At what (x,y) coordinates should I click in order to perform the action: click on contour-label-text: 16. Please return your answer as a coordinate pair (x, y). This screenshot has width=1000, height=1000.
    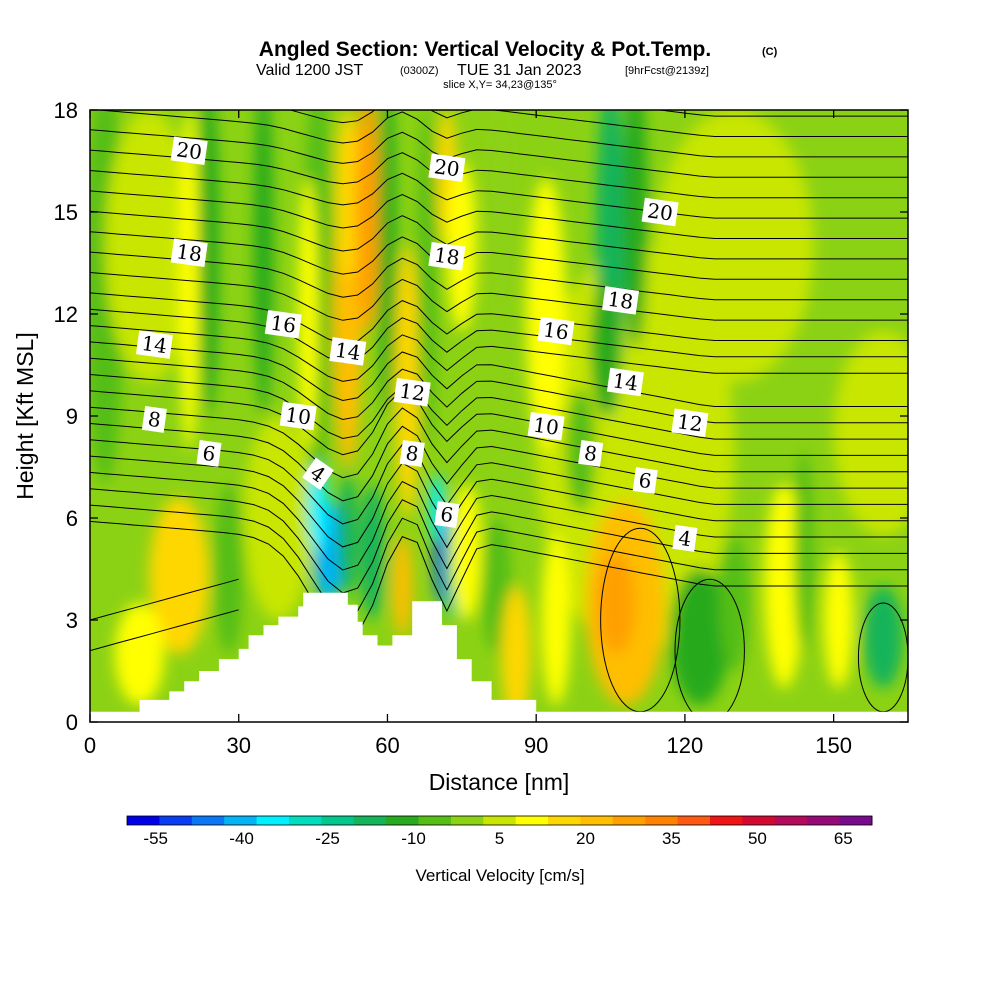
    Looking at the image, I should click on (556, 330).